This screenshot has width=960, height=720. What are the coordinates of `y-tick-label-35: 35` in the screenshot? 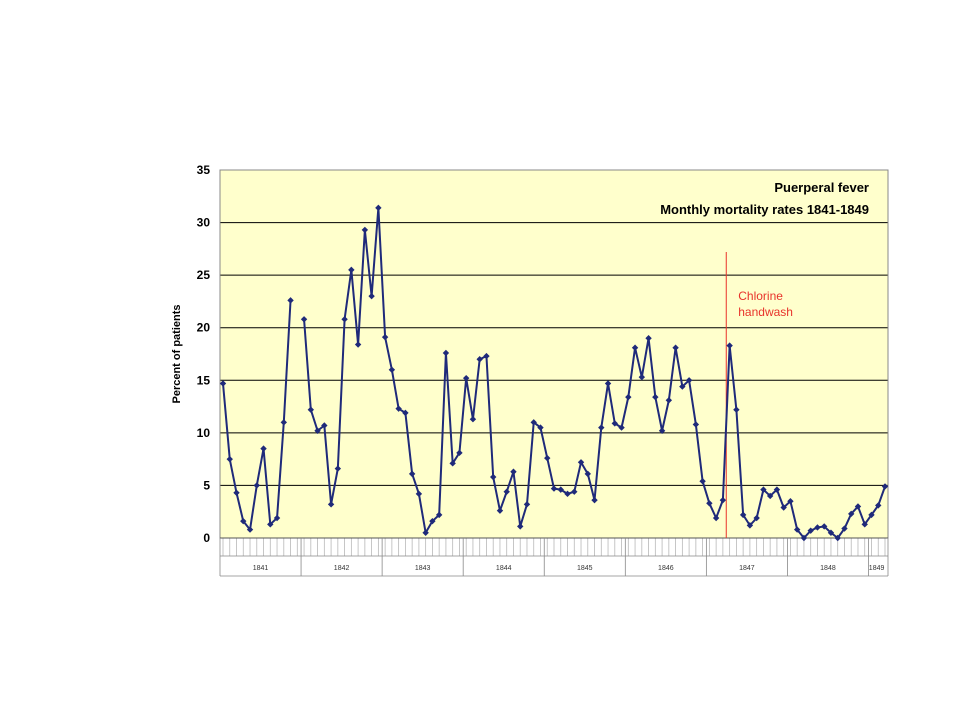 It's located at (204, 170).